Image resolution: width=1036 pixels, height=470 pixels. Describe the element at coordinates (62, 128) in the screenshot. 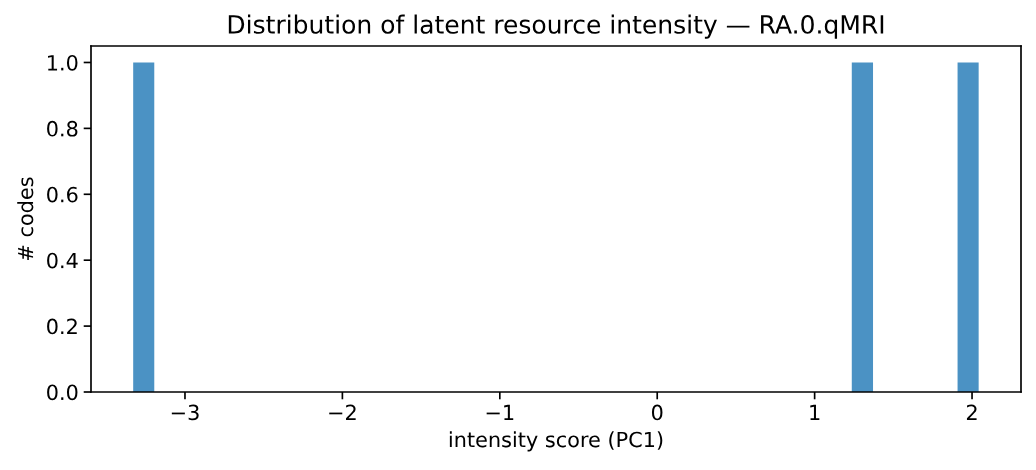

I see `y-tick-label: 0.8` at that location.